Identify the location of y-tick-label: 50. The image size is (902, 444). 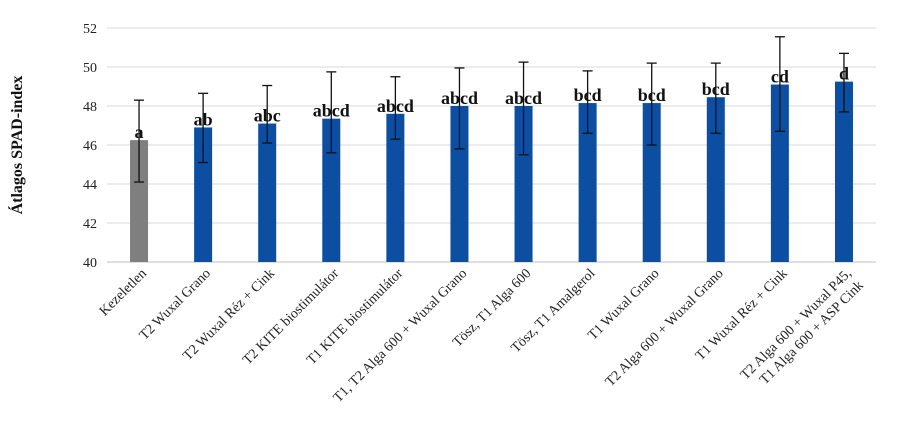
(90, 68).